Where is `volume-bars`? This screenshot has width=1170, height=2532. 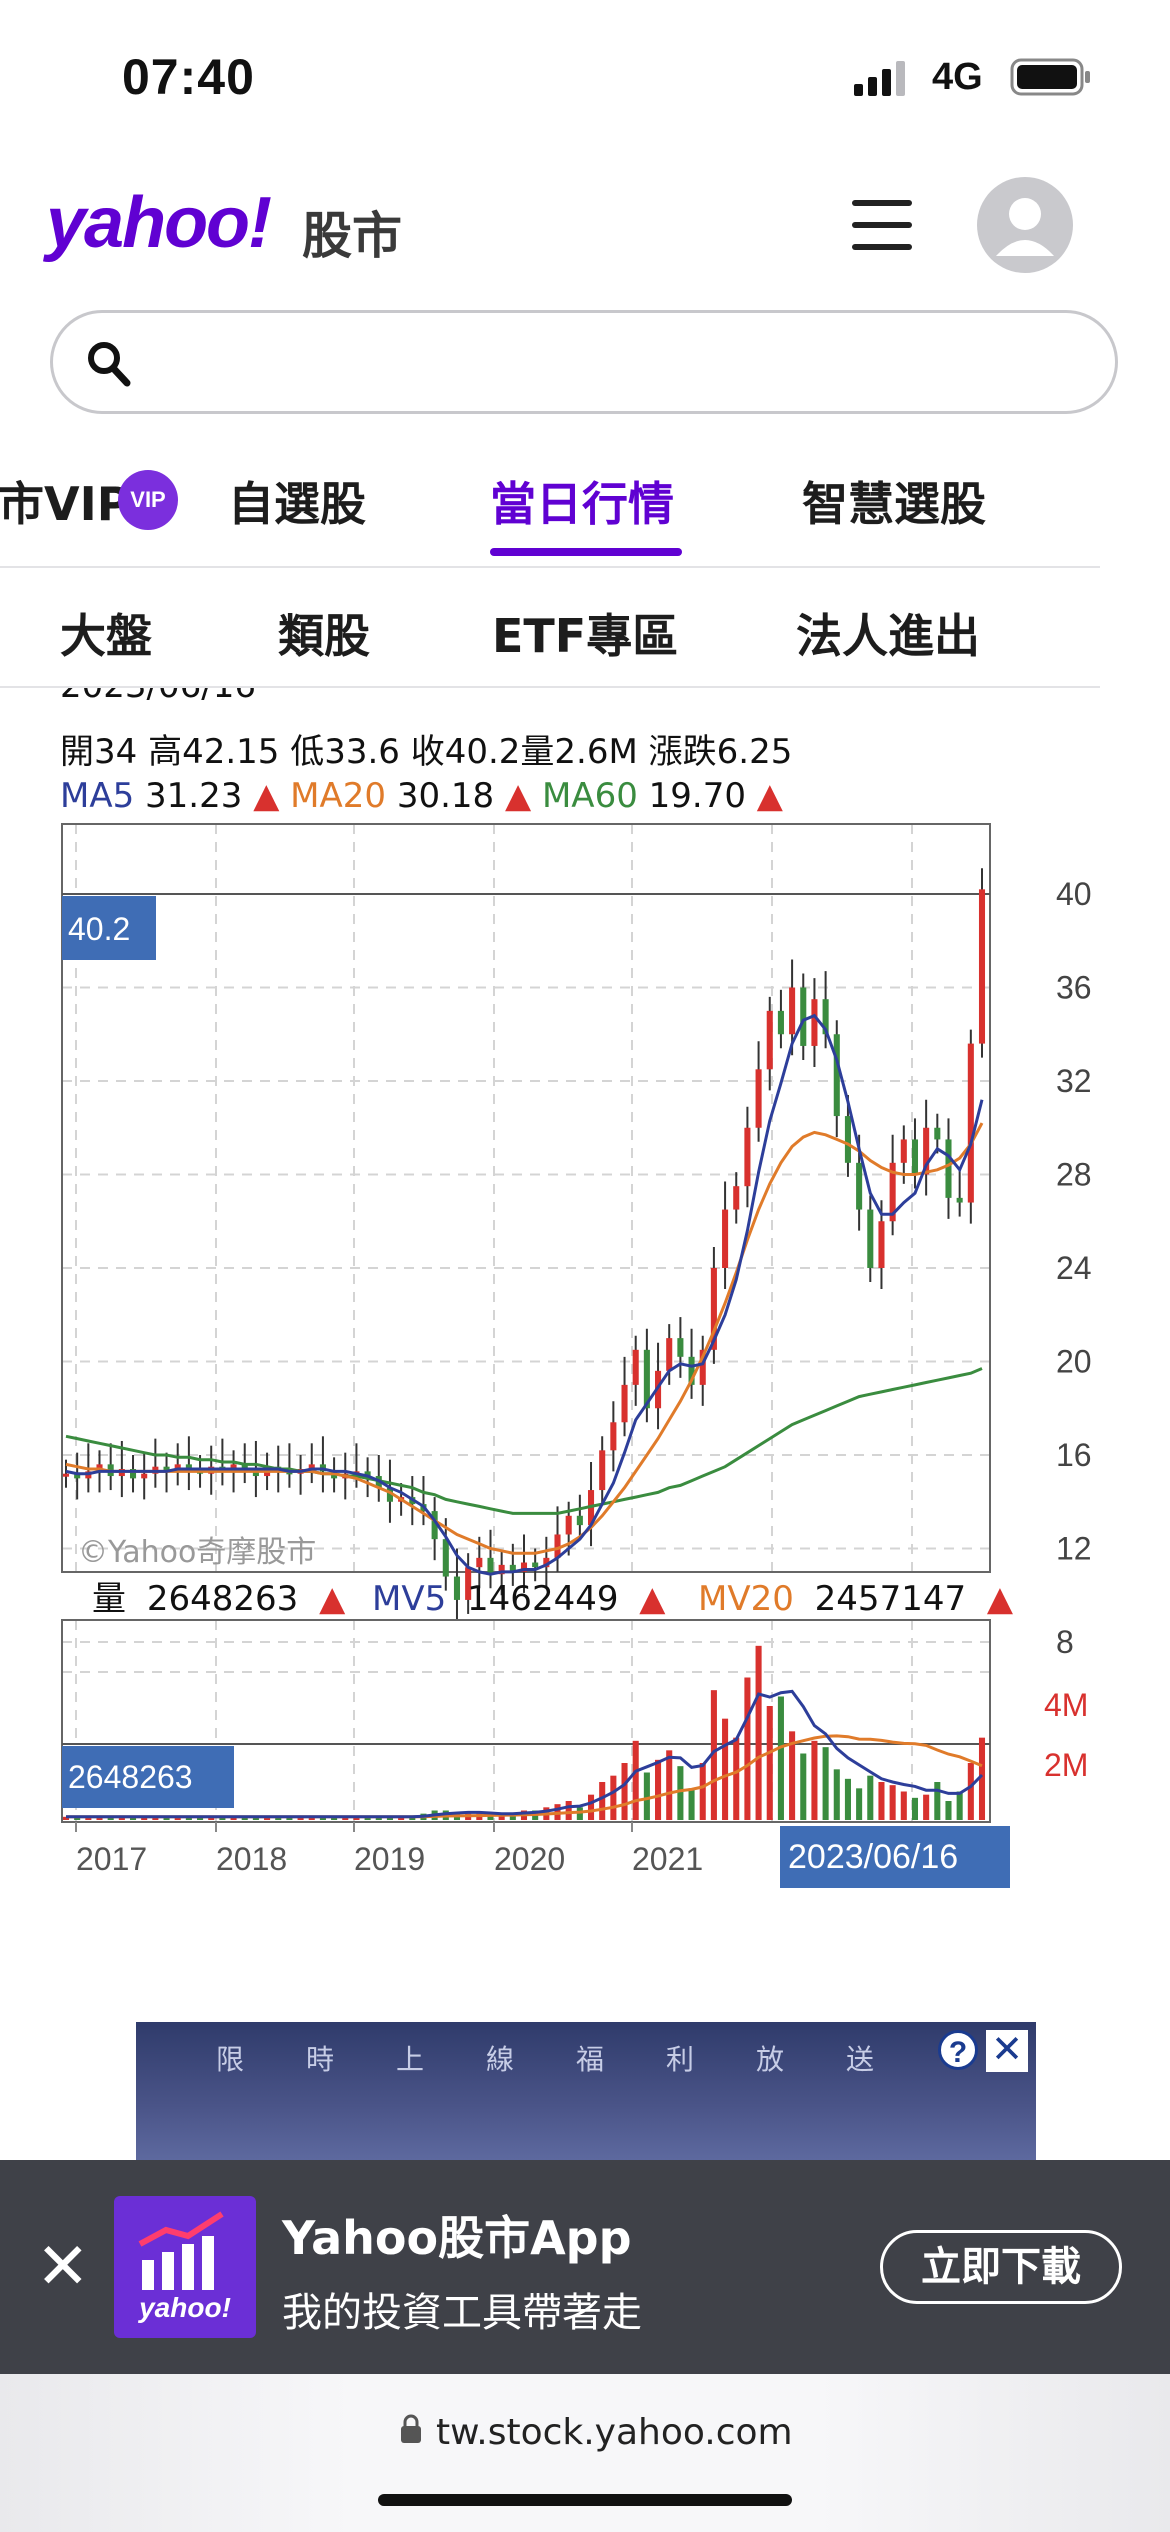 volume-bars is located at coordinates (524, 1732).